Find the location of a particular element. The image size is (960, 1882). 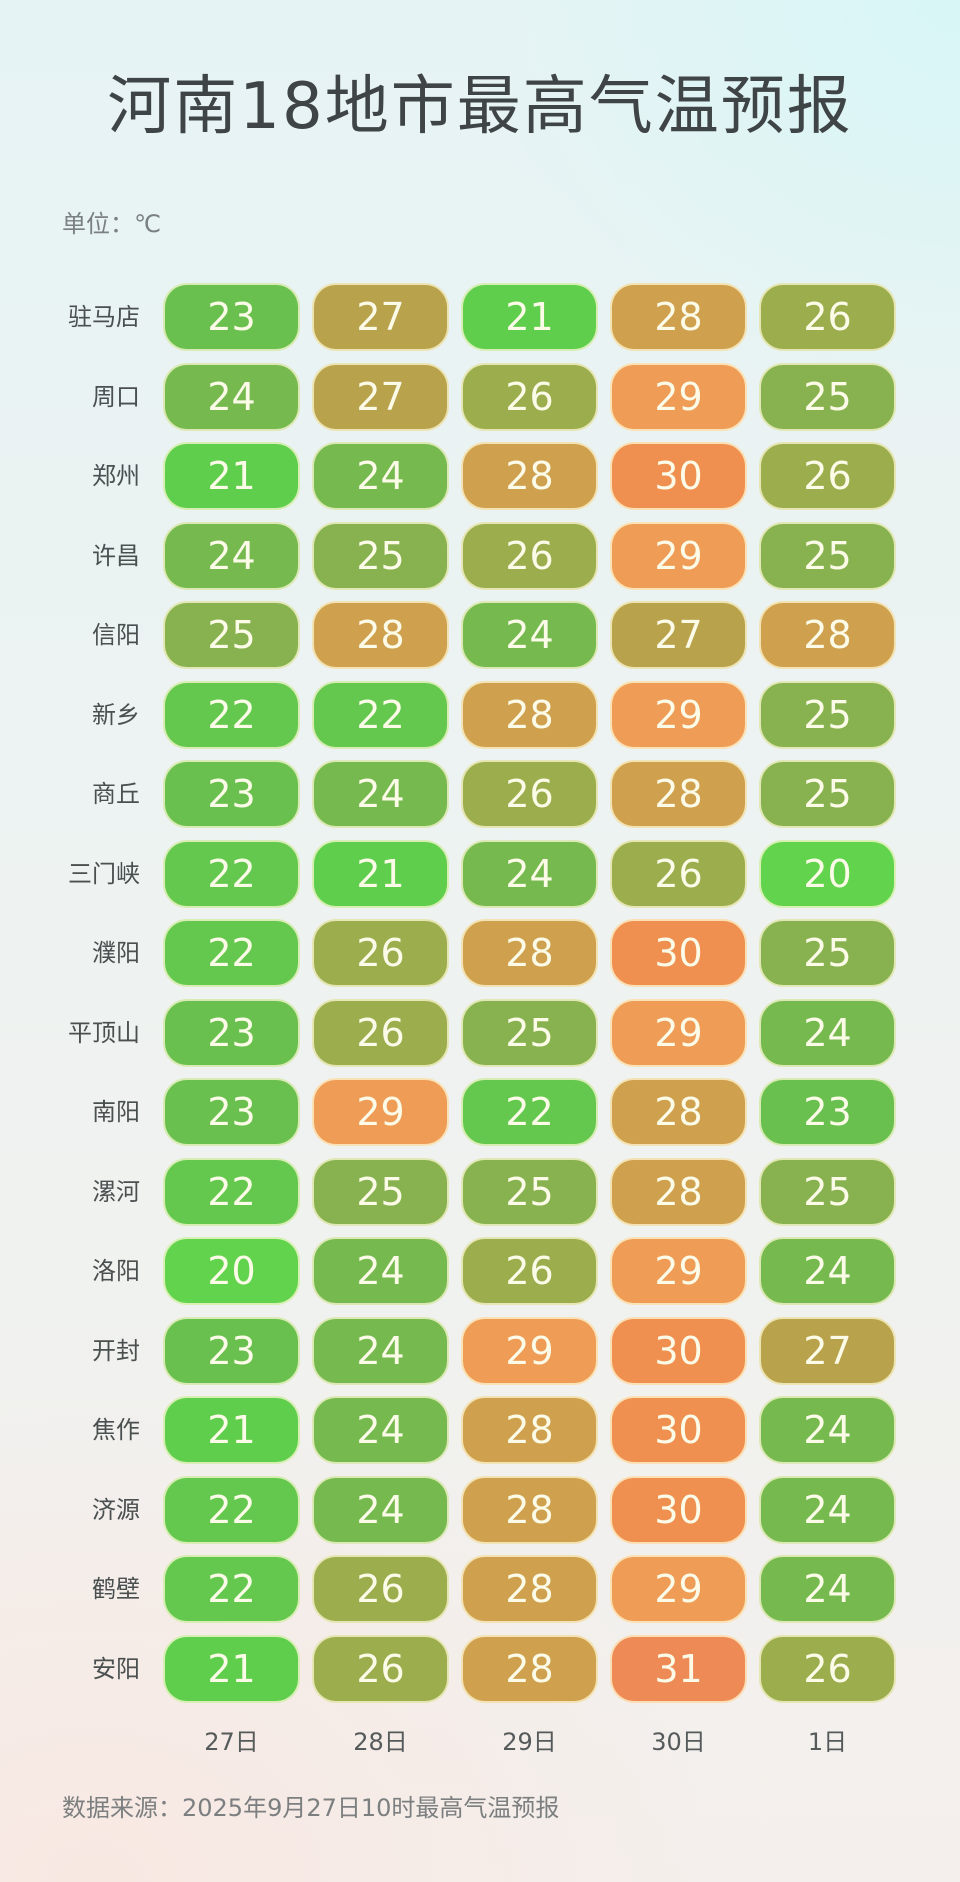

table-row: 安阳 21 26 28 31 26 is located at coordinates (480, 1668).